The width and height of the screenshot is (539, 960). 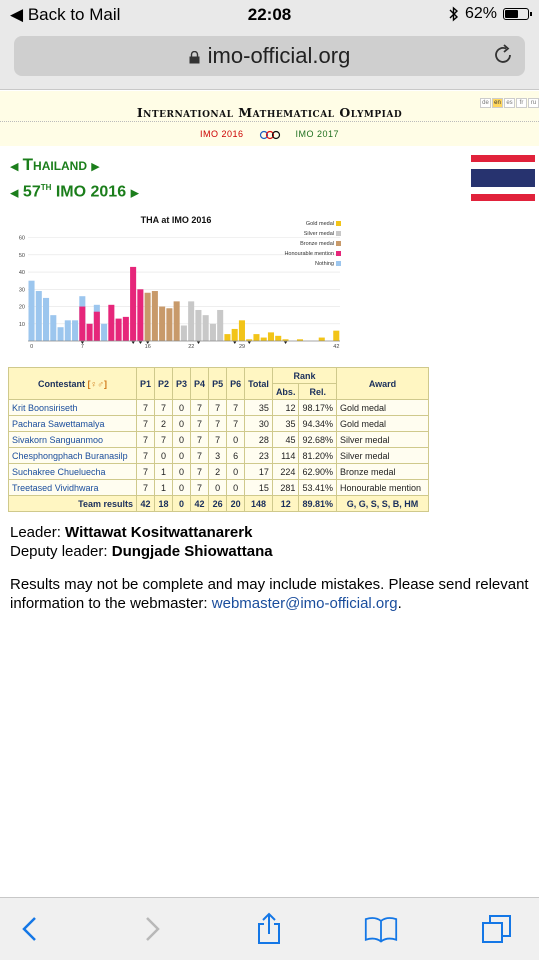 What do you see at coordinates (285, 423) in the screenshot?
I see `rank-absolute: 35` at bounding box center [285, 423].